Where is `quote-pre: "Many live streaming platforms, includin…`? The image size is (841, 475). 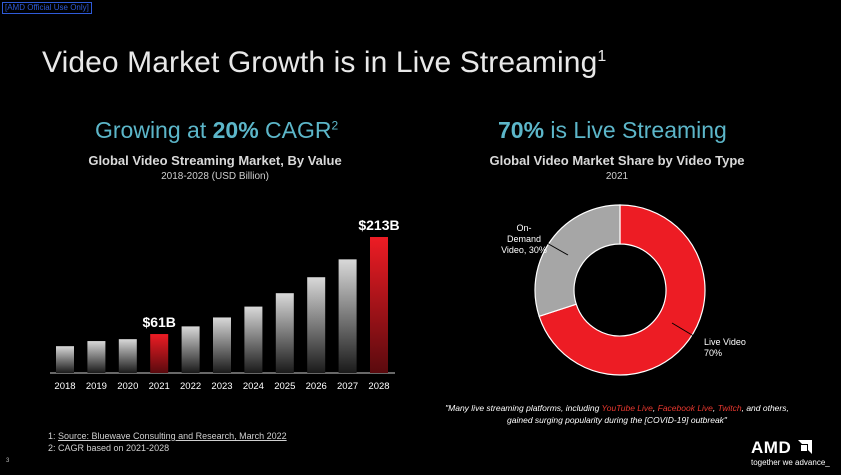
quote-pre: "Many live streaming platforms, includin… is located at coordinates (523, 408).